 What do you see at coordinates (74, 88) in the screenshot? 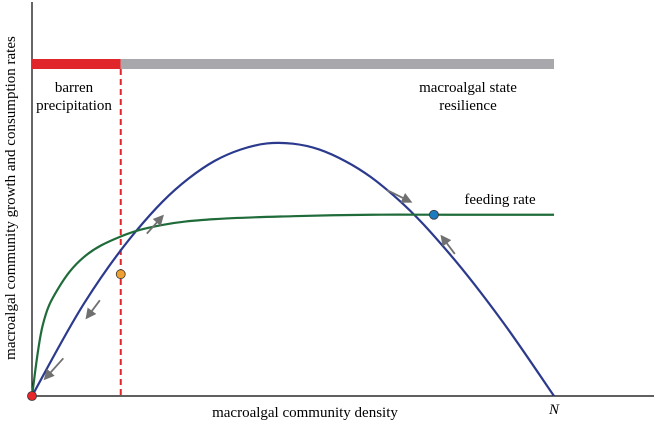
I see `bar-label-barren: barren` at bounding box center [74, 88].